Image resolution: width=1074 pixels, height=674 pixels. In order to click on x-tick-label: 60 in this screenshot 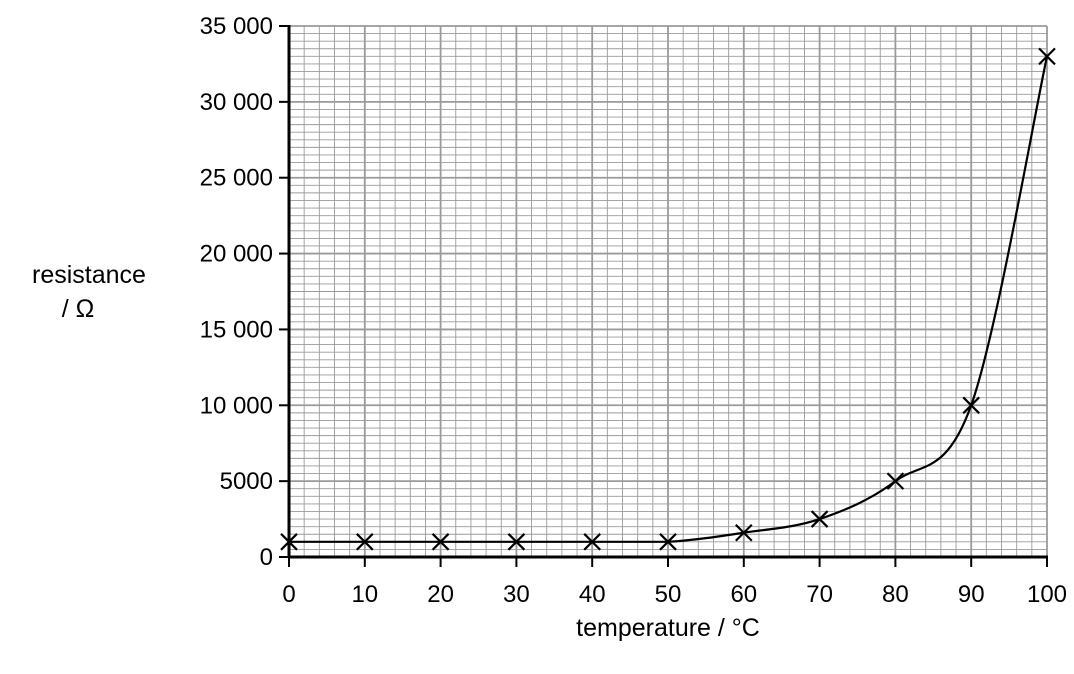, I will do `click(743, 594)`.